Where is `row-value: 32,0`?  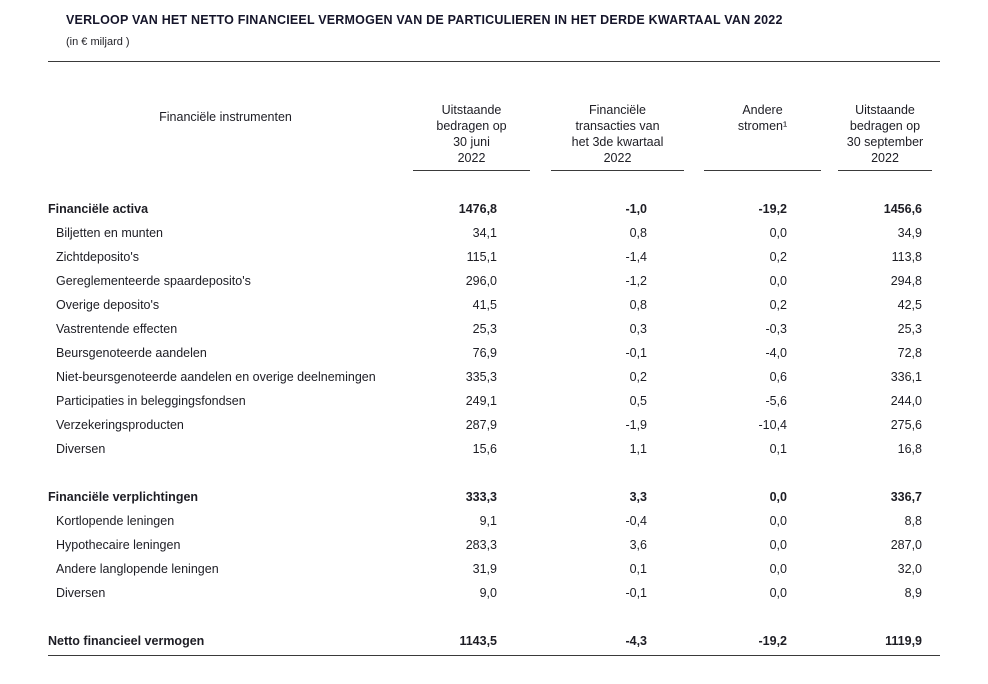
row-value: 32,0 is located at coordinates (909, 569).